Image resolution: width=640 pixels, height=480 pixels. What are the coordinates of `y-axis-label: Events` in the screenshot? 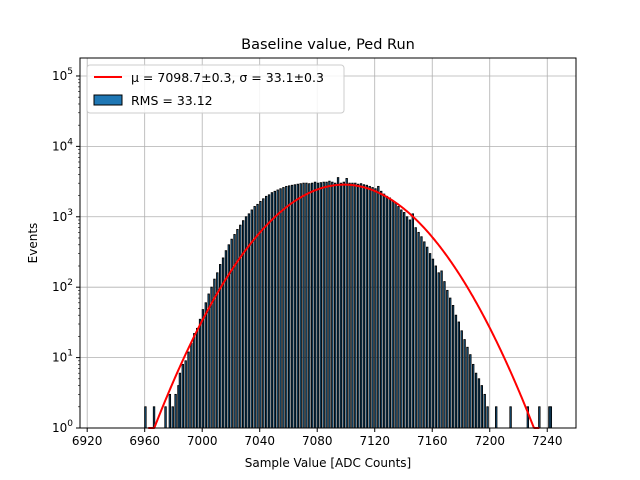 It's located at (33, 243).